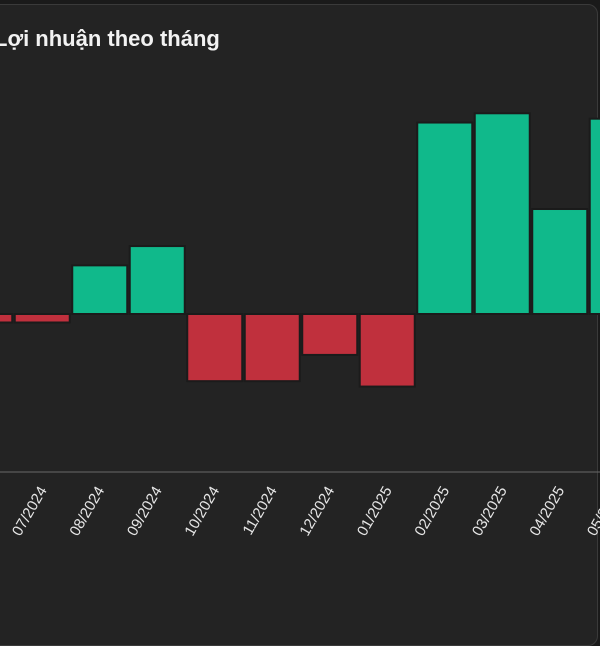 The height and width of the screenshot is (646, 600). I want to click on bar-10-2024, so click(215, 348).